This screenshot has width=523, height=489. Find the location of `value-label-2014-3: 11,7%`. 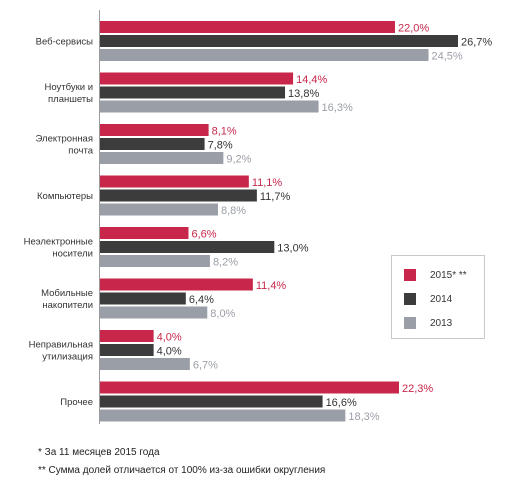

value-label-2014-3: 11,7% is located at coordinates (275, 197).